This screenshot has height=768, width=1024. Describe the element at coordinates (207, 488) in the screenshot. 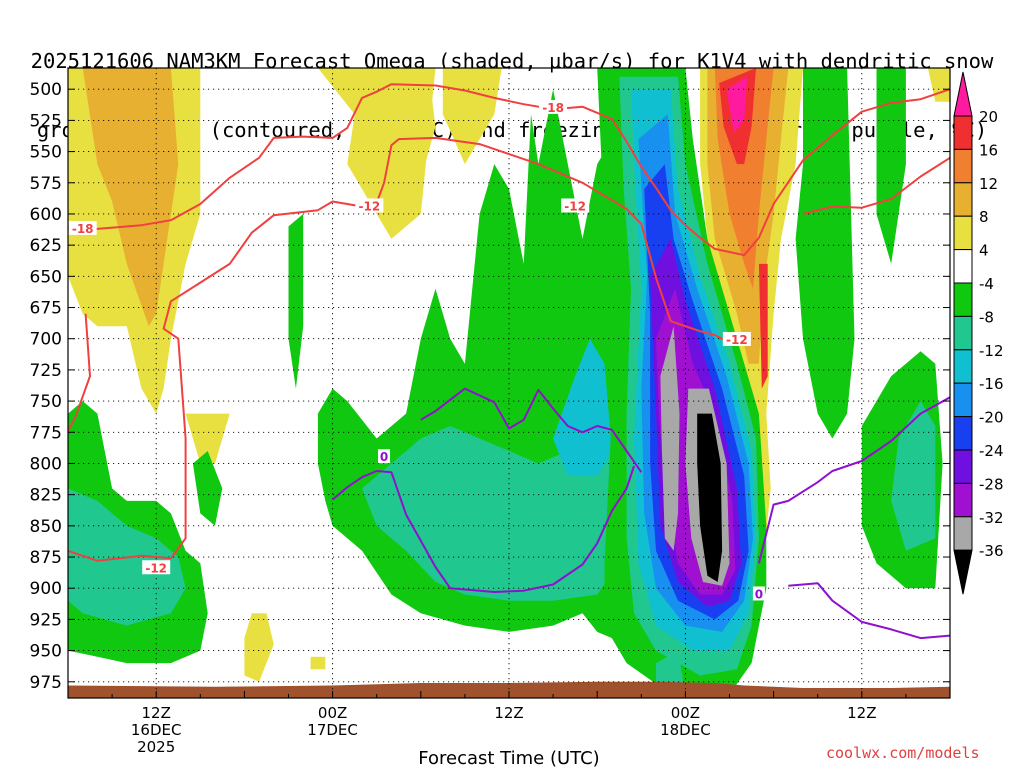

I see `omega-region-ascent-small` at that location.